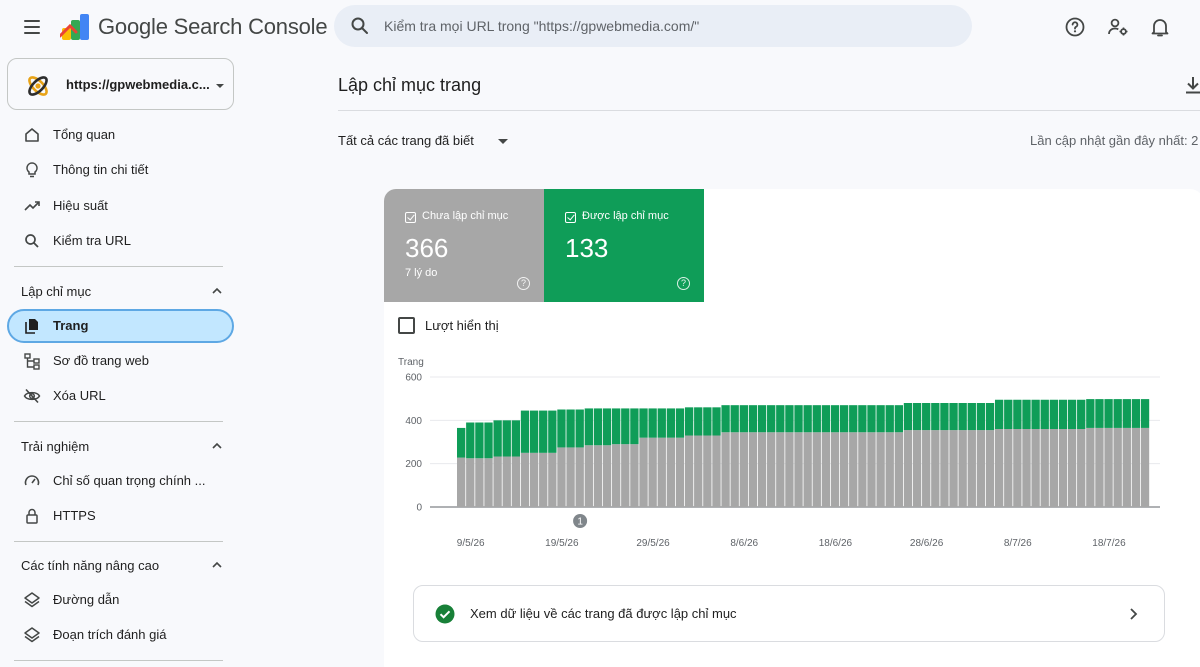 The width and height of the screenshot is (1200, 667). I want to click on section-indexing-header: Lập chỉ mục, so click(120, 291).